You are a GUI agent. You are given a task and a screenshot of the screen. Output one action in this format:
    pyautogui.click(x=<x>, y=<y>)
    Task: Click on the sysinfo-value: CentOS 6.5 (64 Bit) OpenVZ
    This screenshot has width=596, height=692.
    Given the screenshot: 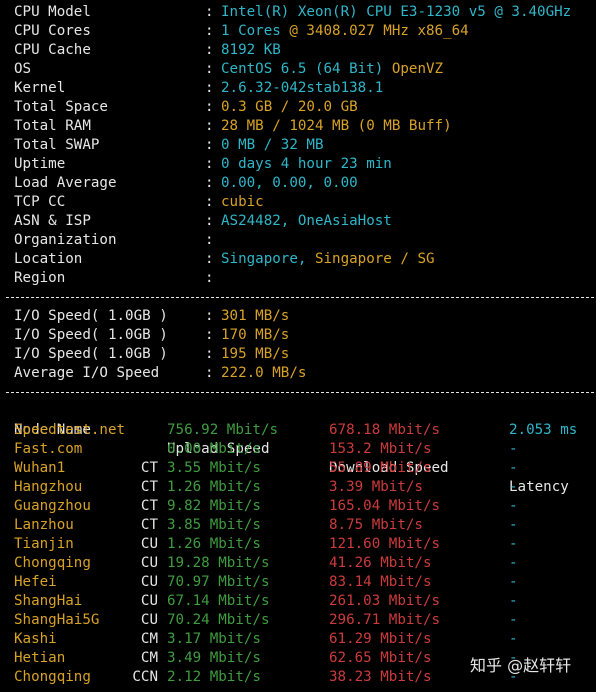 What is the action you would take?
    pyautogui.click(x=332, y=69)
    